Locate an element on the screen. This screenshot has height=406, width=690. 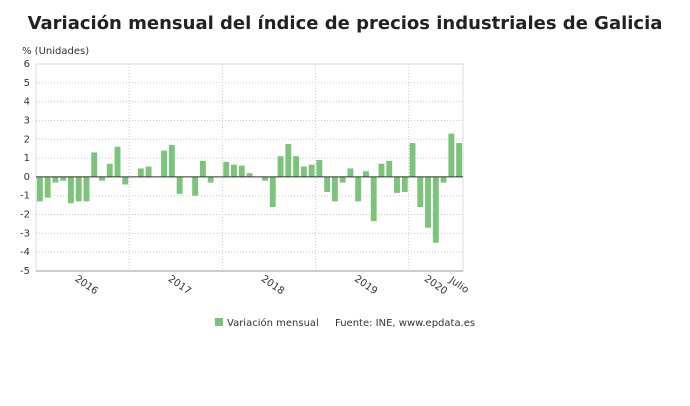
y-axis-label: % (Unidades) is located at coordinates (55, 51).